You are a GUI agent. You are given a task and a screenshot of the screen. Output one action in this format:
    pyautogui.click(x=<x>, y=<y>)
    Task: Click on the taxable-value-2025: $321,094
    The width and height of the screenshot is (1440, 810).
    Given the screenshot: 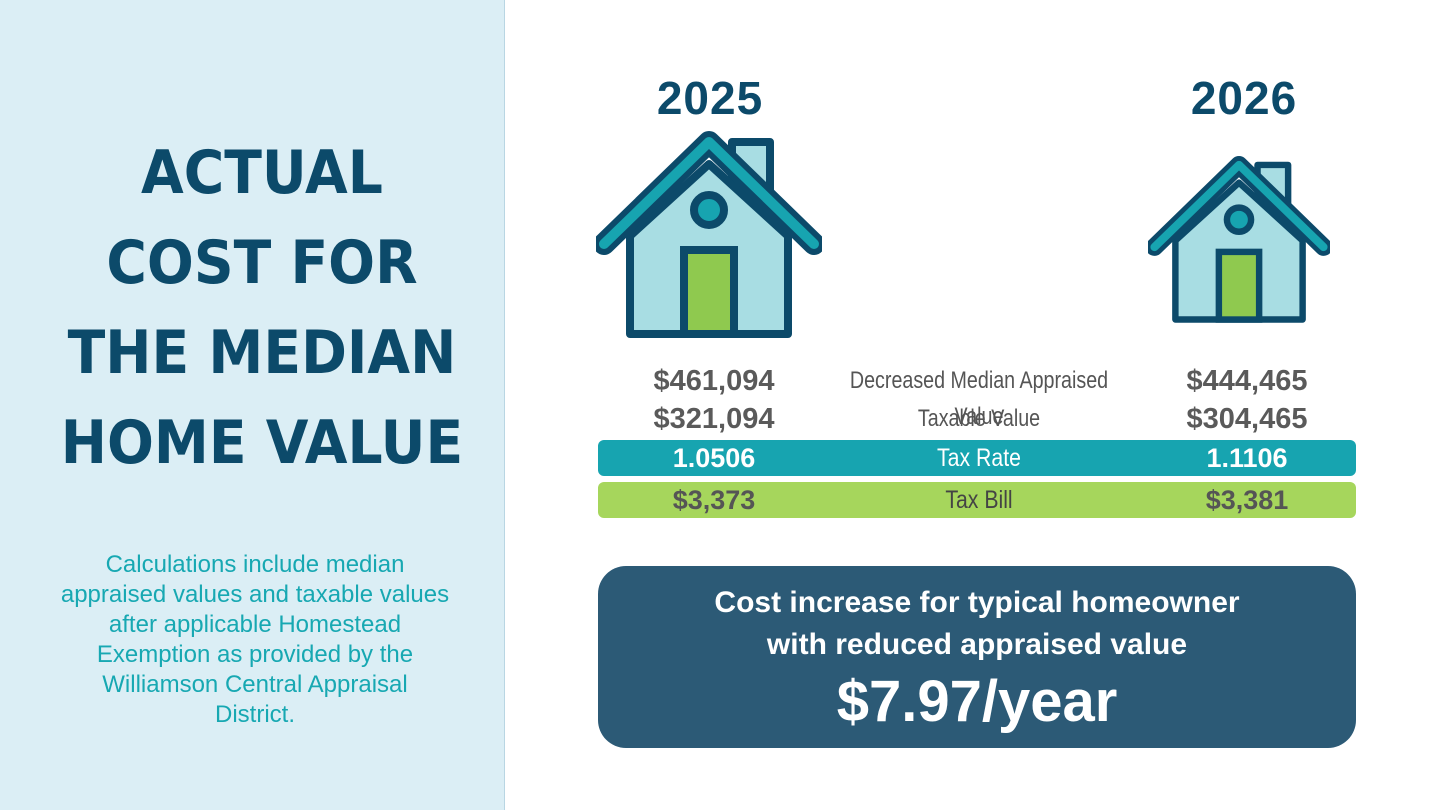 What is the action you would take?
    pyautogui.click(x=714, y=419)
    